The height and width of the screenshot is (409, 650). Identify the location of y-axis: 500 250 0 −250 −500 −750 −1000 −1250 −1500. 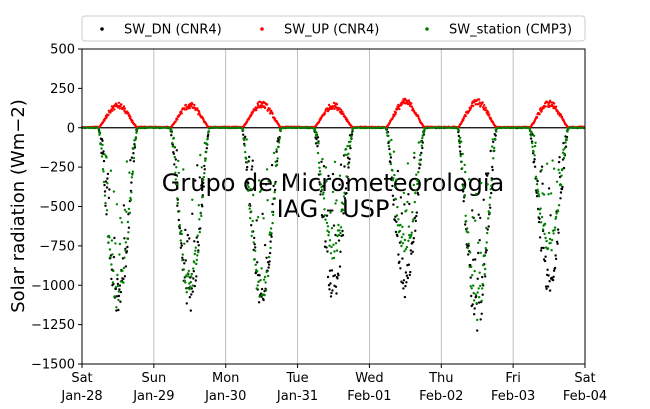
(56, 208).